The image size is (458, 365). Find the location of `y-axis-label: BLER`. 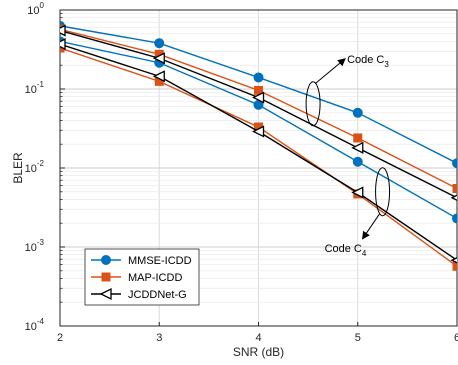

y-axis-label: BLER is located at coordinates (18, 168).